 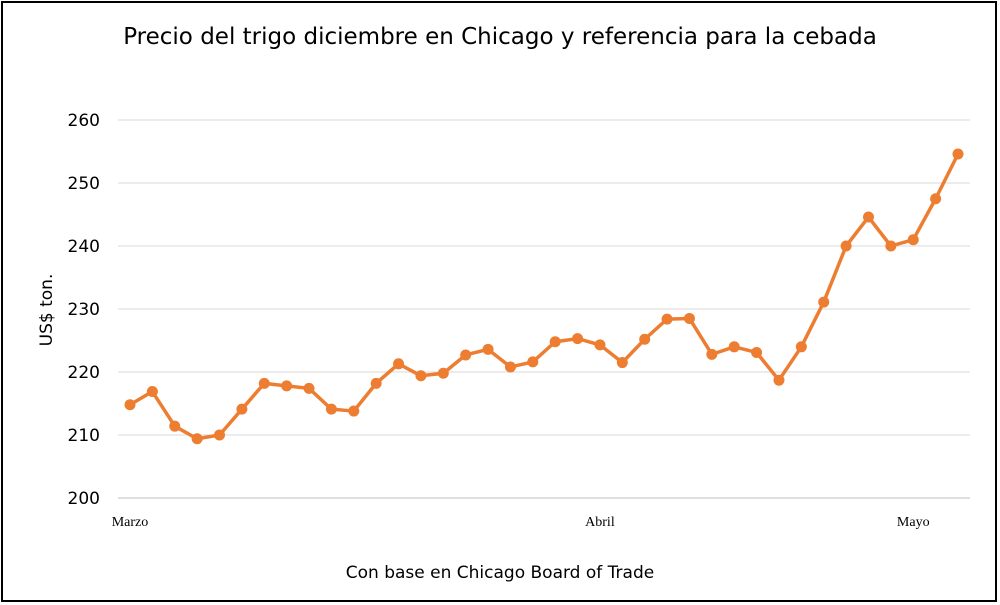 I want to click on y-tick-label: 260, so click(x=84, y=121).